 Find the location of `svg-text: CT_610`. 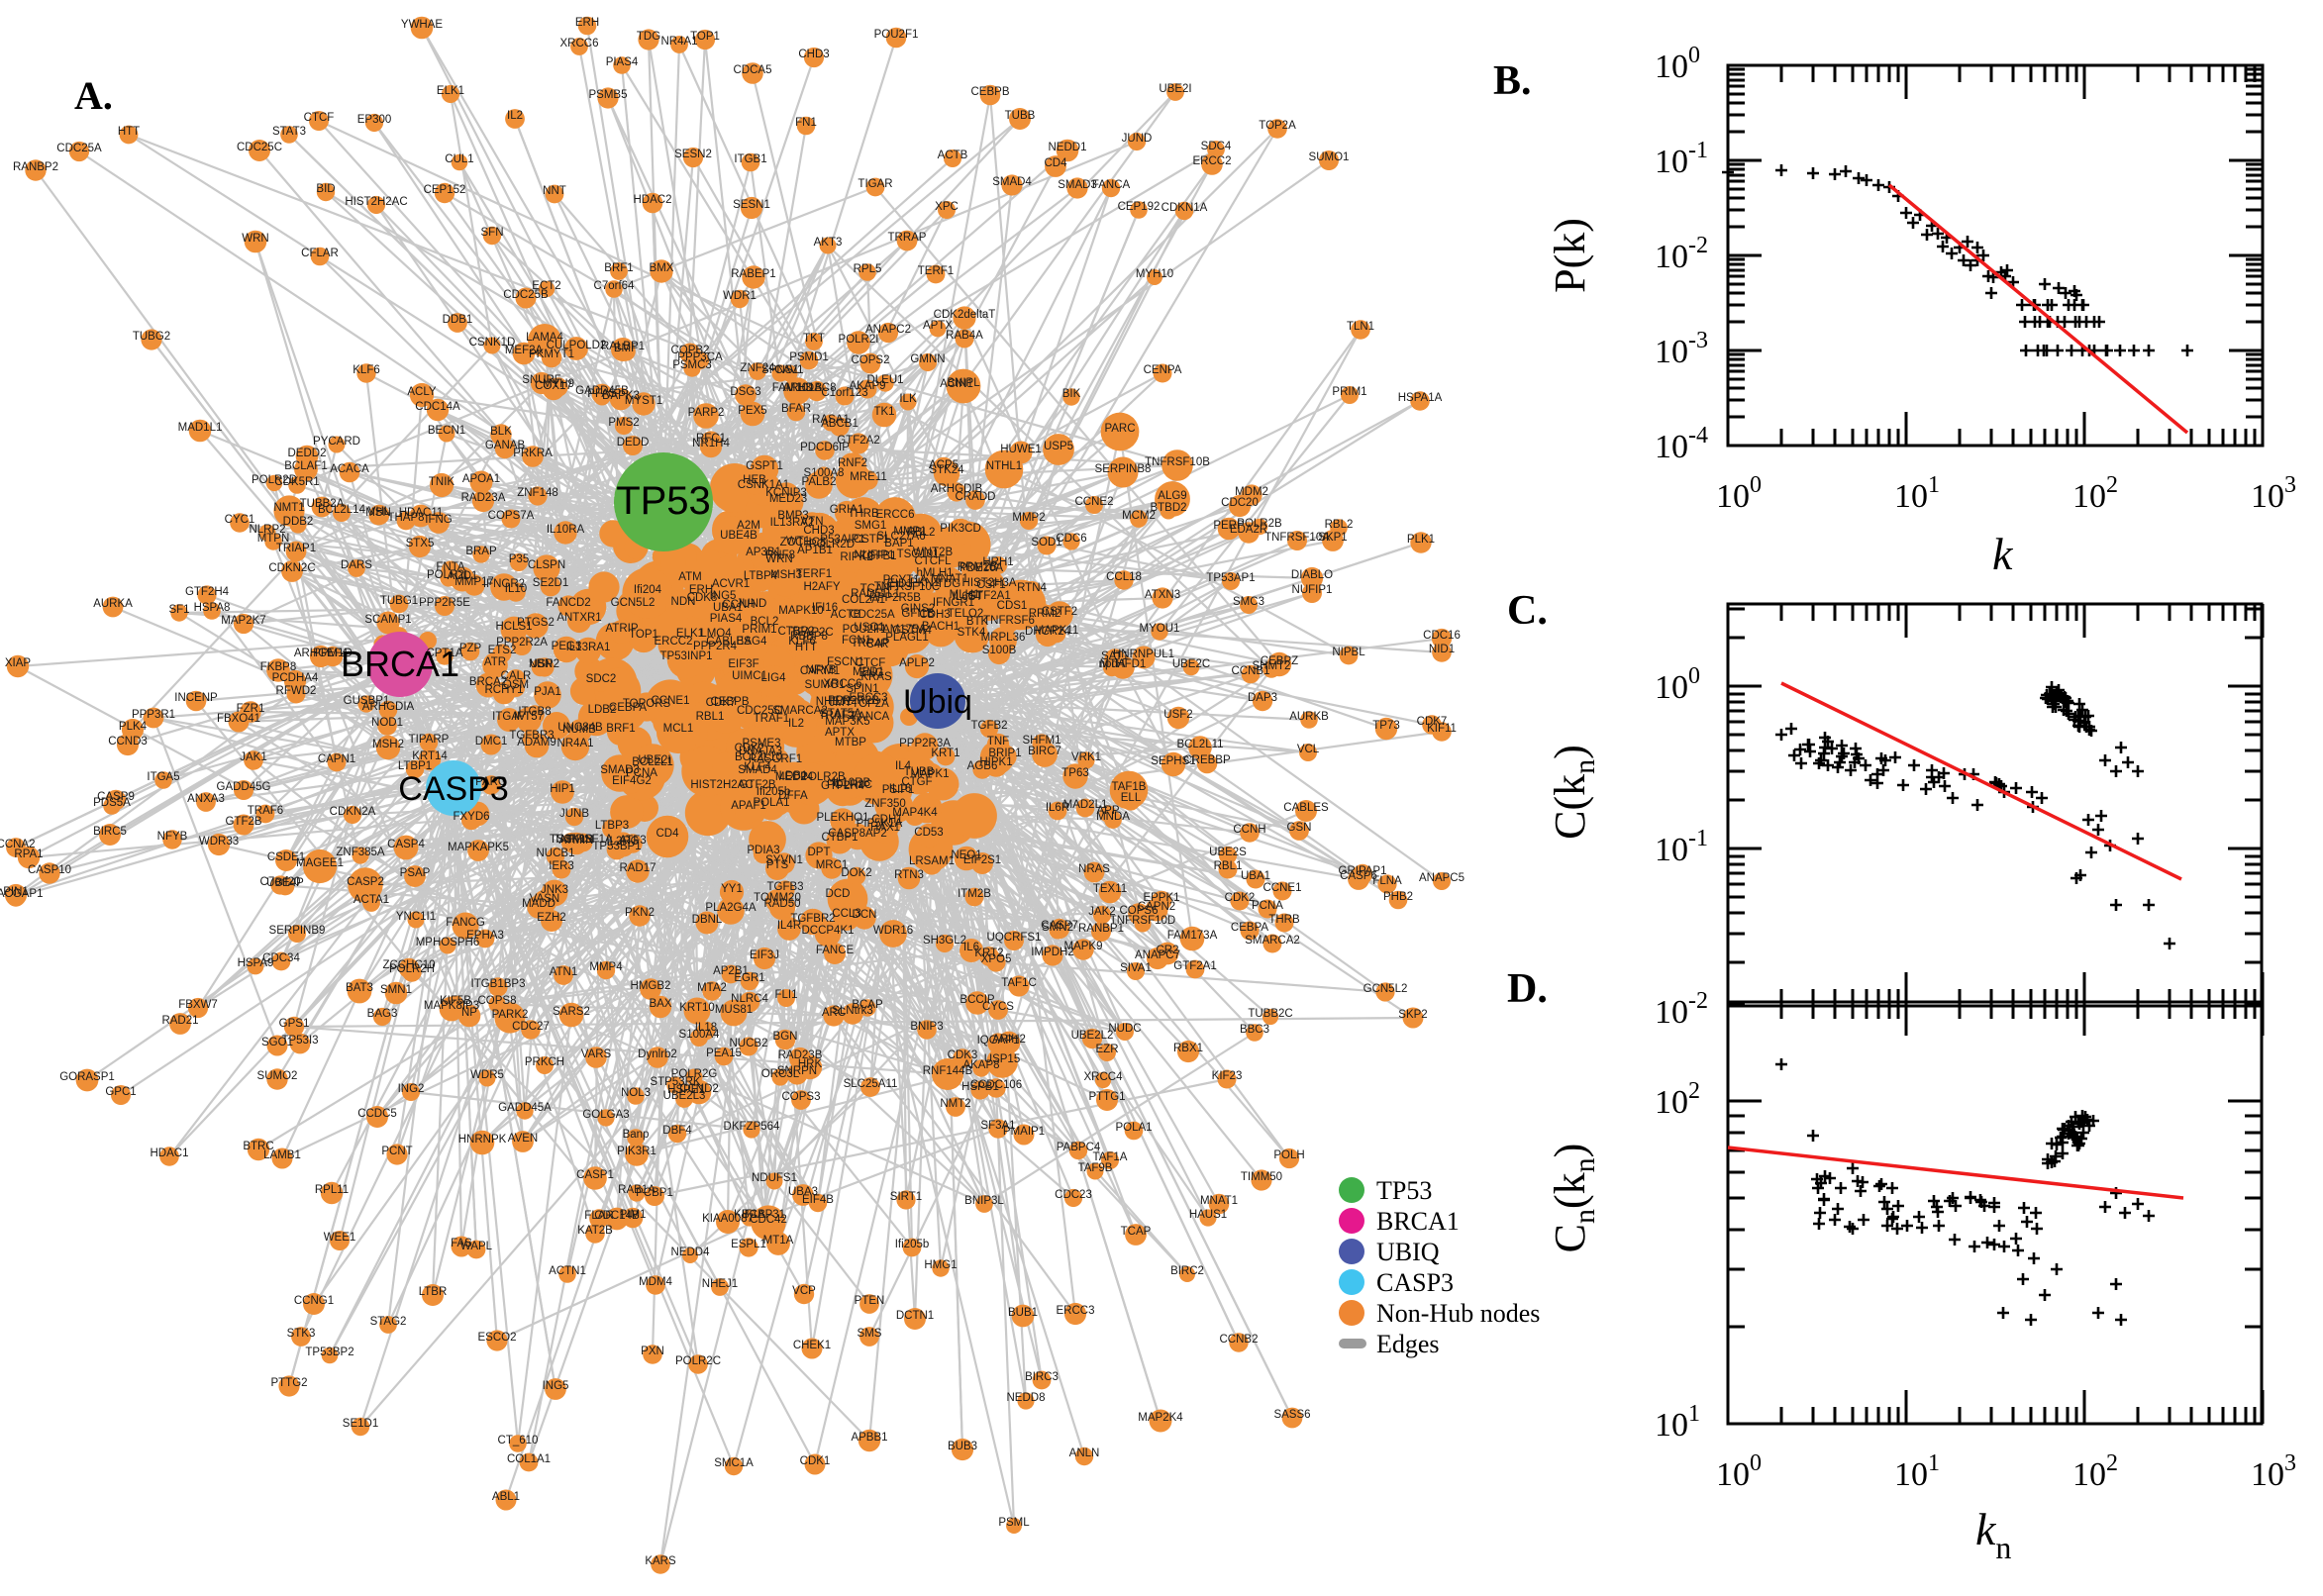

svg-text: CT_610 is located at coordinates (519, 1440).